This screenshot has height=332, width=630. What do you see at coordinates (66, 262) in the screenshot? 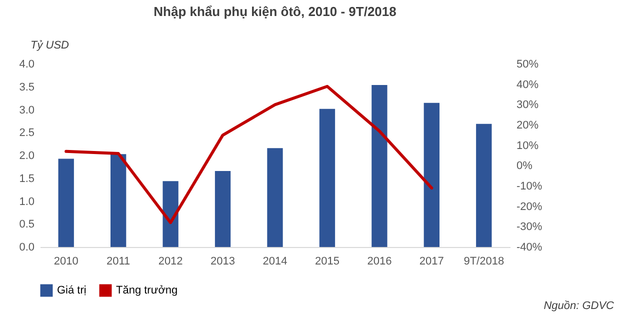
I see `x-tick-label: 2010` at bounding box center [66, 262].